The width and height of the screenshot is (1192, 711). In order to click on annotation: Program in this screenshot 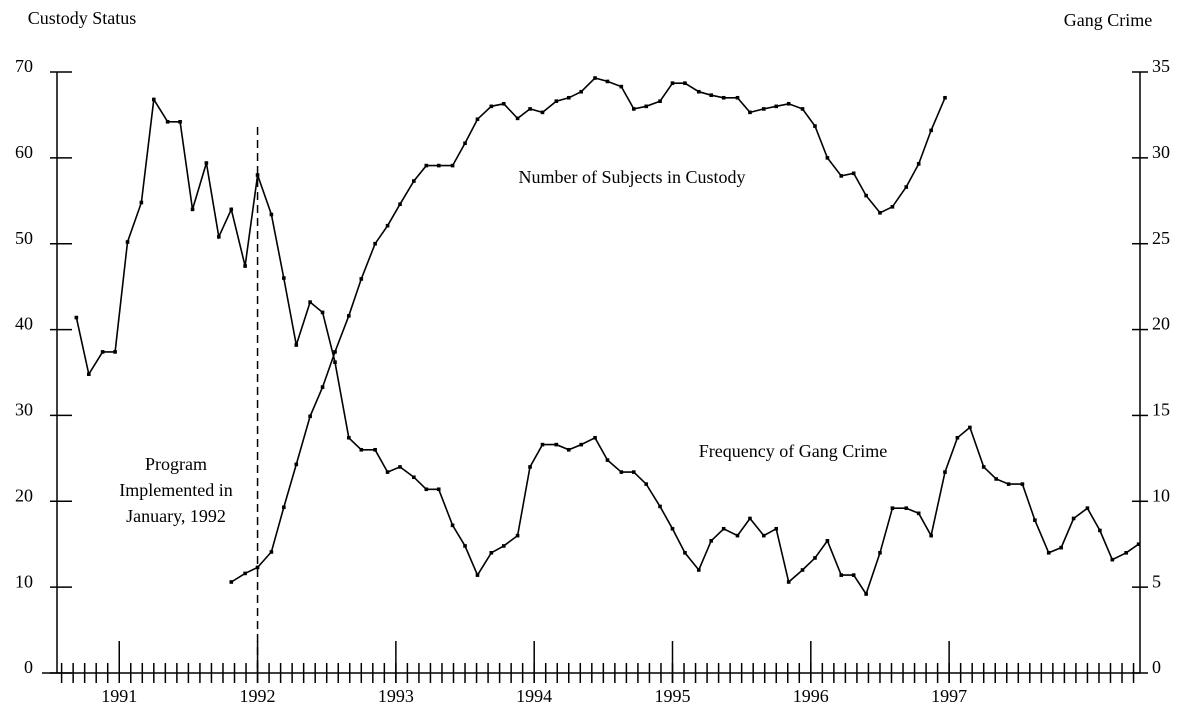, I will do `click(176, 464)`.